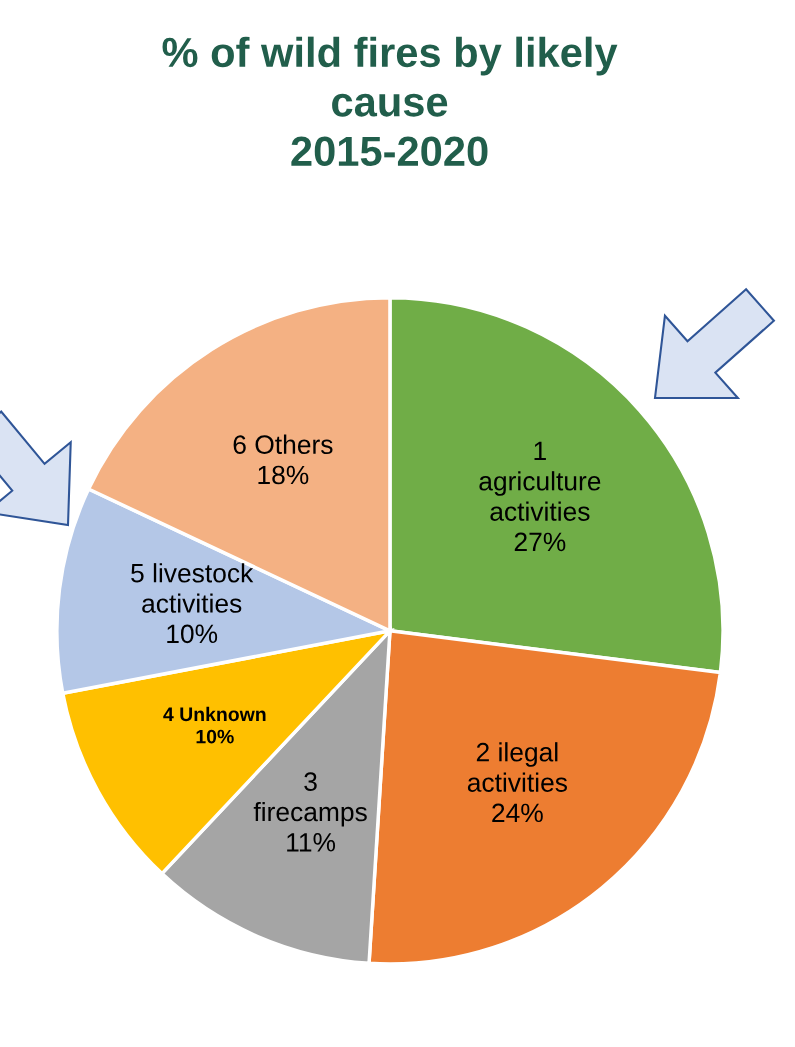  What do you see at coordinates (517, 767) in the screenshot?
I see `slice-label: 2 ilegal activities` at bounding box center [517, 767].